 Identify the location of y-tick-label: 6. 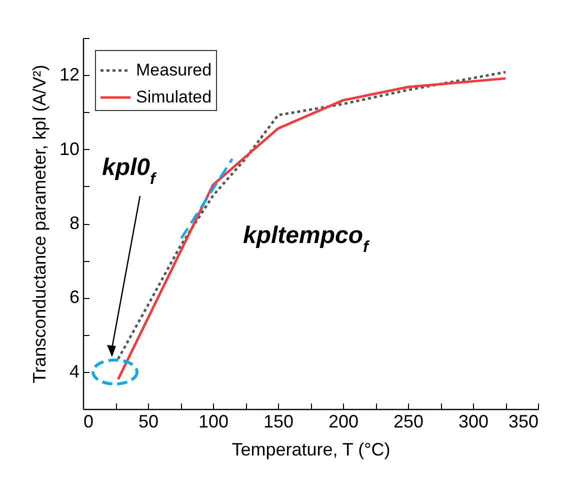
(74, 297).